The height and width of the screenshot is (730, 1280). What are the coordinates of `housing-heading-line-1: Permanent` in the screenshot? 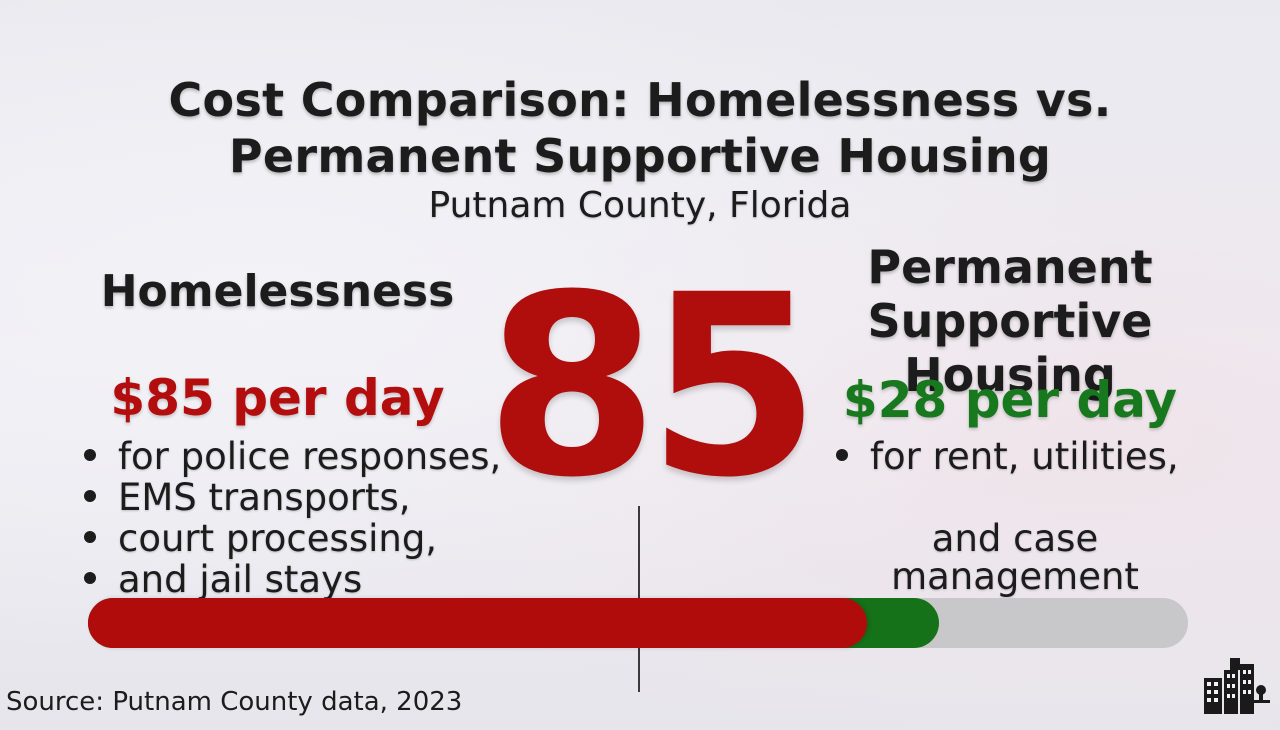 It's located at (1010, 267).